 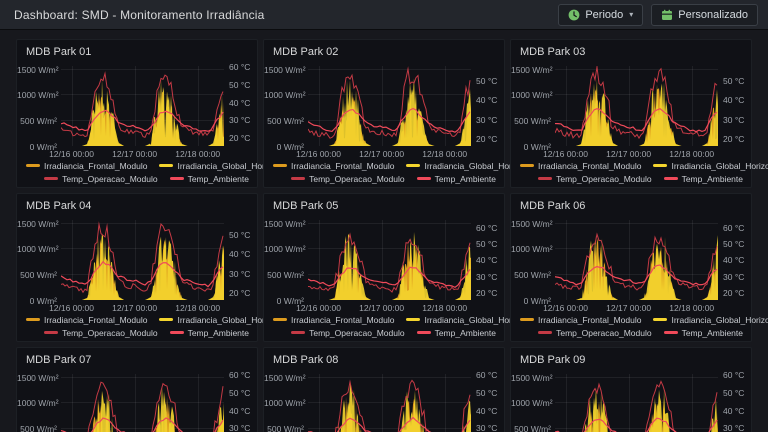 I want to click on panel-title: MDB Park 05, so click(x=306, y=206).